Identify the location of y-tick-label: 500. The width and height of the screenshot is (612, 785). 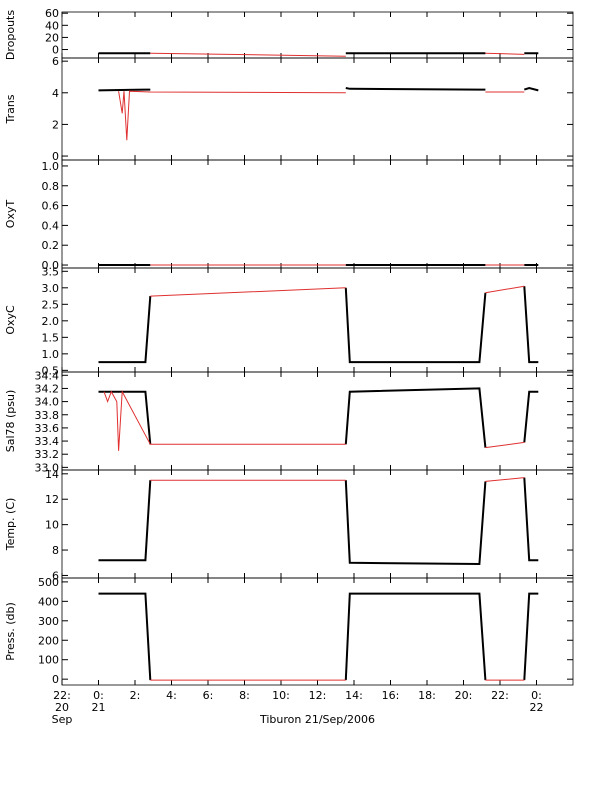
(48, 582).